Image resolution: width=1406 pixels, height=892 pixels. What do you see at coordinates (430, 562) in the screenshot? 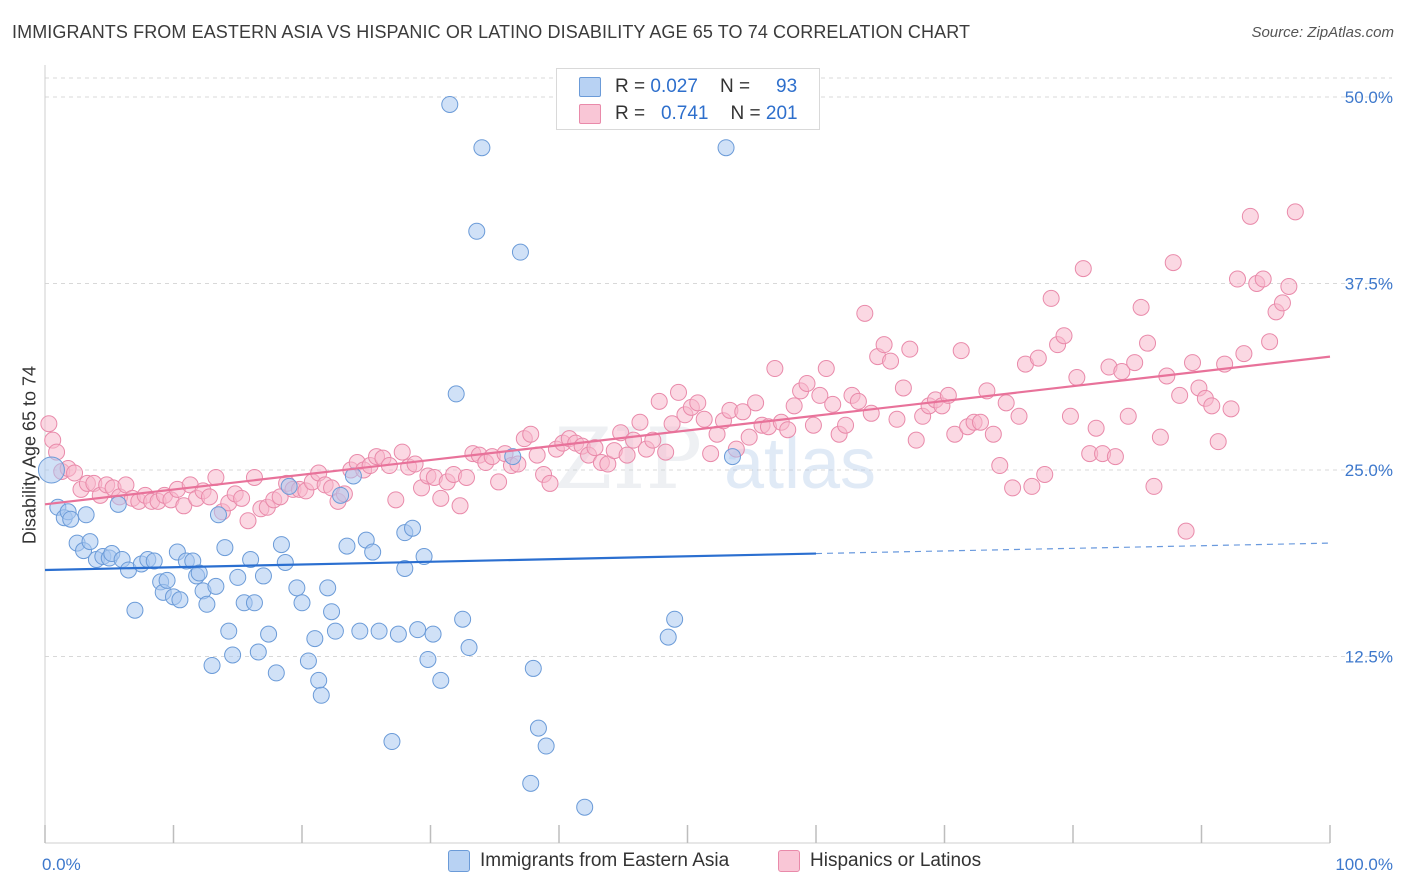
I see `eastern-asia-trend-line` at bounding box center [430, 562].